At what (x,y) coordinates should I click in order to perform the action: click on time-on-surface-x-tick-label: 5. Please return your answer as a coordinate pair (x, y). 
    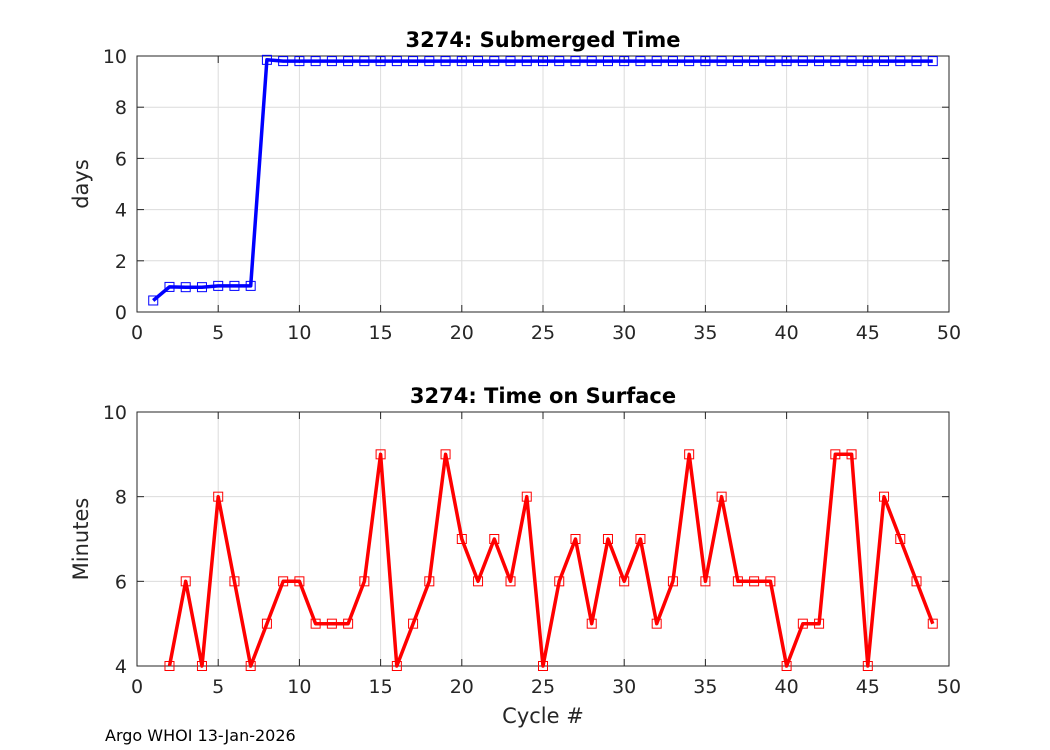
    Looking at the image, I should click on (218, 687).